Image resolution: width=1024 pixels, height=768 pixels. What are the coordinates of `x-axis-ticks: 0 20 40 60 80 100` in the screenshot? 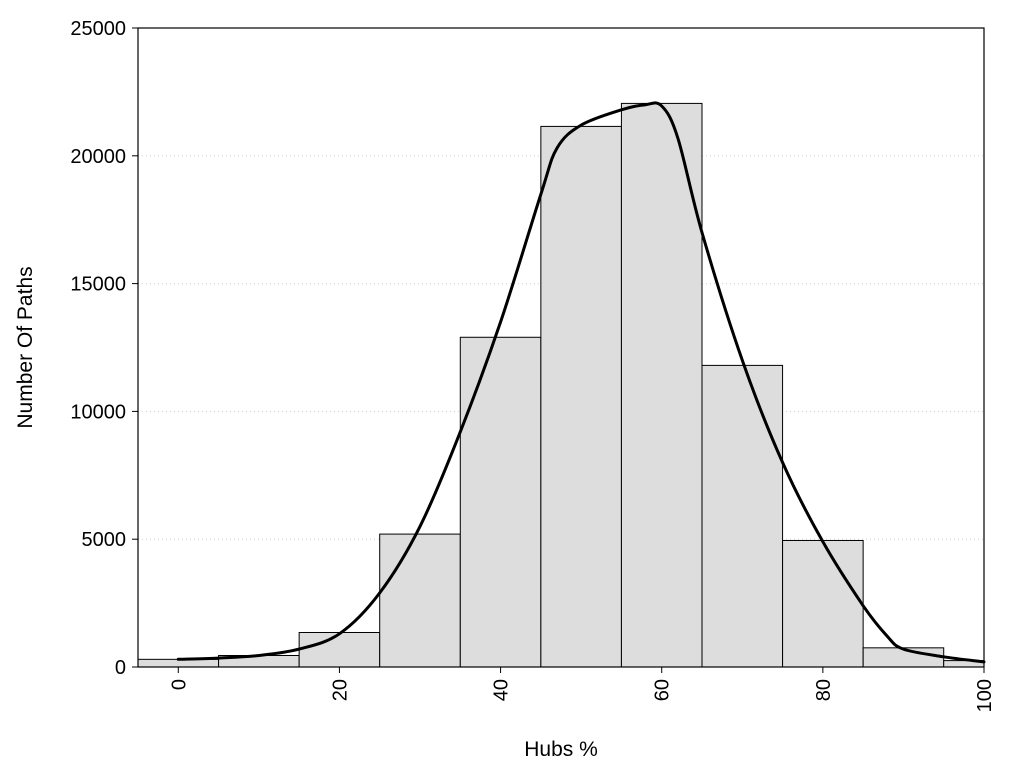 It's located at (582, 689).